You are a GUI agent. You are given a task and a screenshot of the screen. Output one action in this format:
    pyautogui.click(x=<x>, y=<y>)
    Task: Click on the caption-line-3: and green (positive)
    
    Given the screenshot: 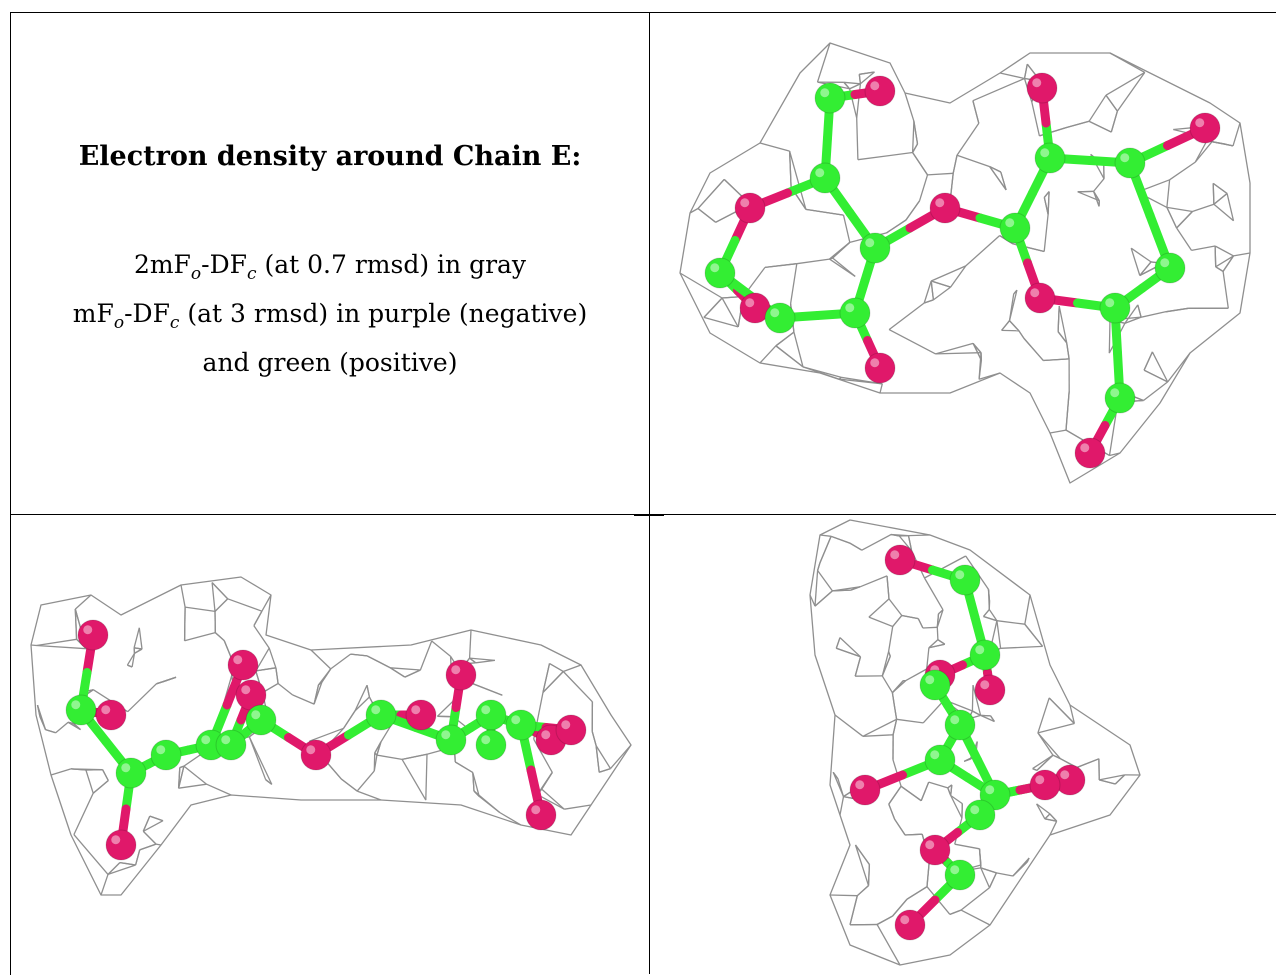 What is the action you would take?
    pyautogui.click(x=330, y=362)
    